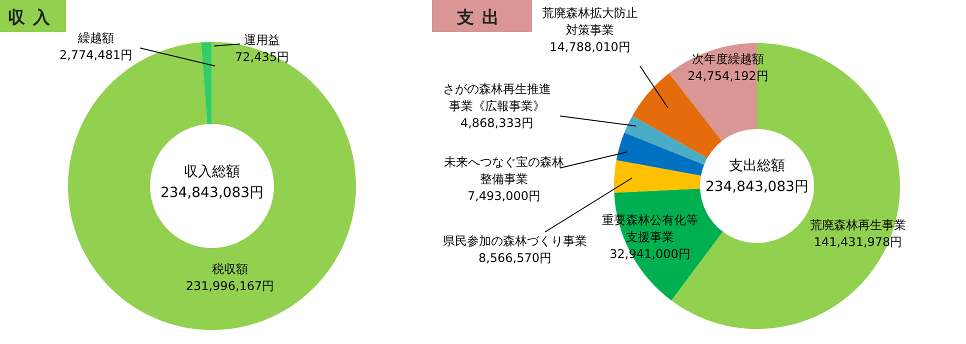 The image size is (966, 344). I want to click on slice-label: 荒廃森林拡大防止対策事業, so click(590, 21).